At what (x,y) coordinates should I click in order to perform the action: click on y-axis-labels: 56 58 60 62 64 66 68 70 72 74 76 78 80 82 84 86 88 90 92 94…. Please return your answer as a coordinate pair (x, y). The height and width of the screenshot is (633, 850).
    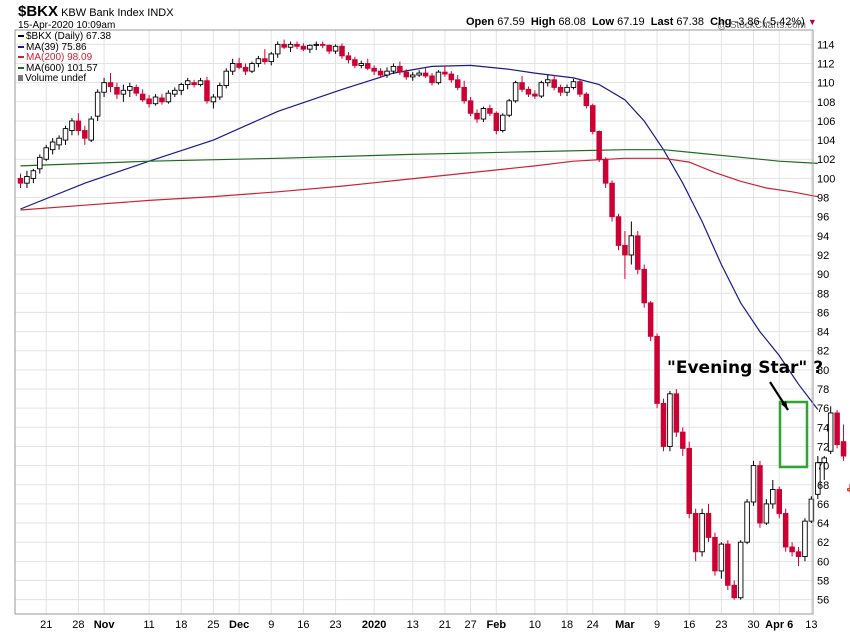
    Looking at the image, I should click on (826, 322).